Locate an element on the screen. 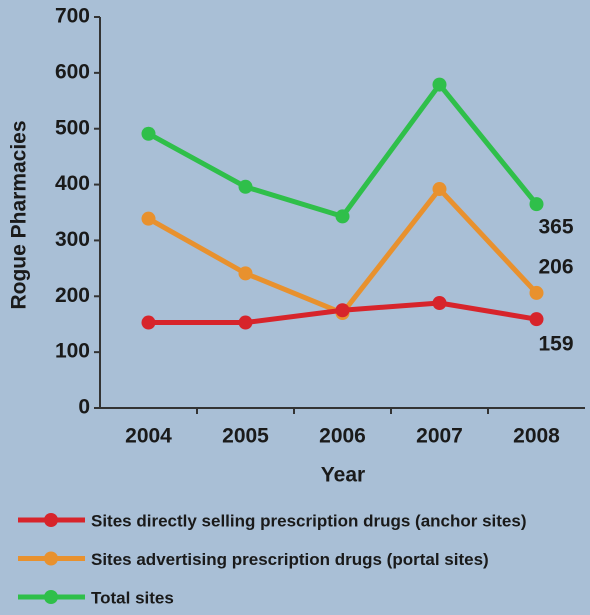  y-tick-label: 200 is located at coordinates (72, 295).